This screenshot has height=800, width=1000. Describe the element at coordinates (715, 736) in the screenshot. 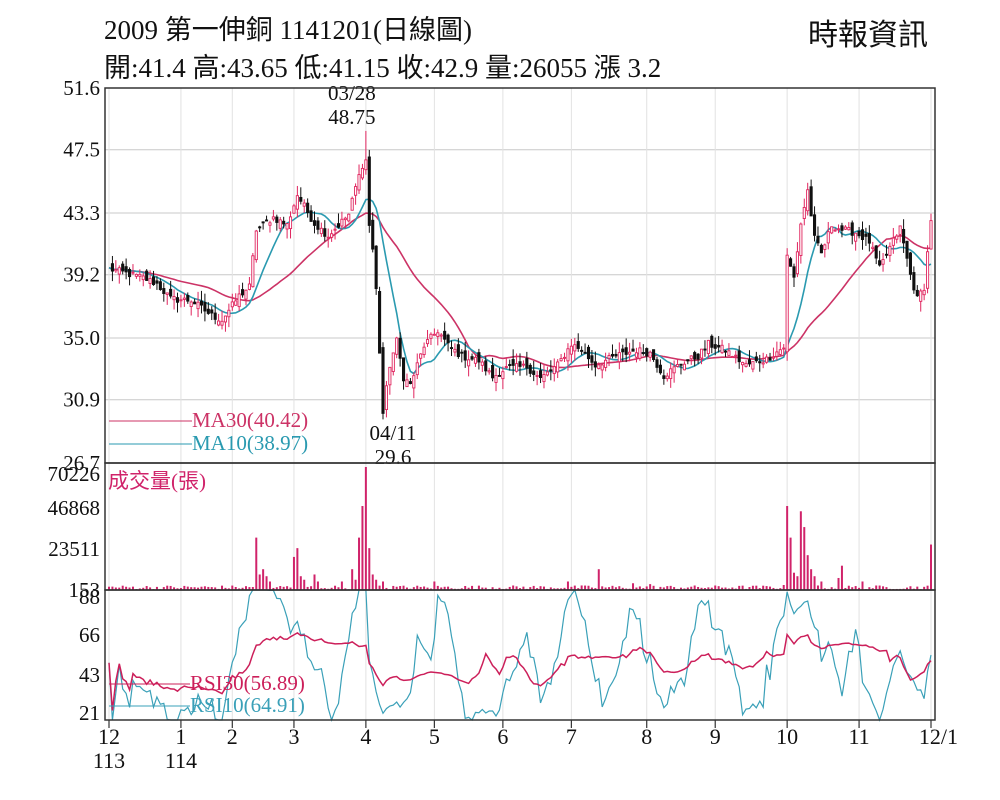

I see `x-tick-label: 9` at that location.